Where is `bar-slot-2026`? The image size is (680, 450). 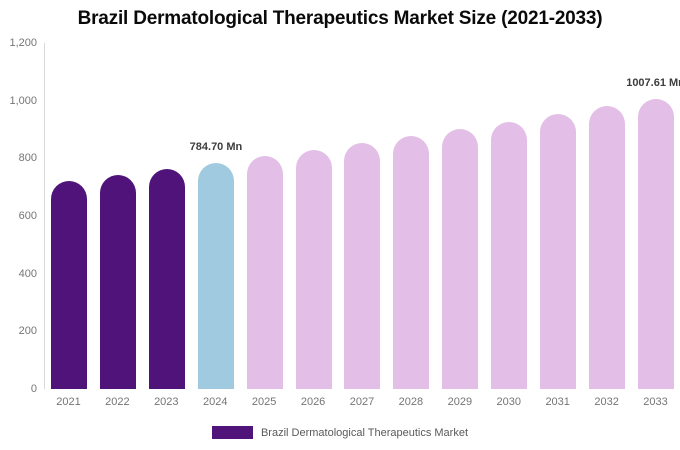
bar-slot-2026 is located at coordinates (313, 216).